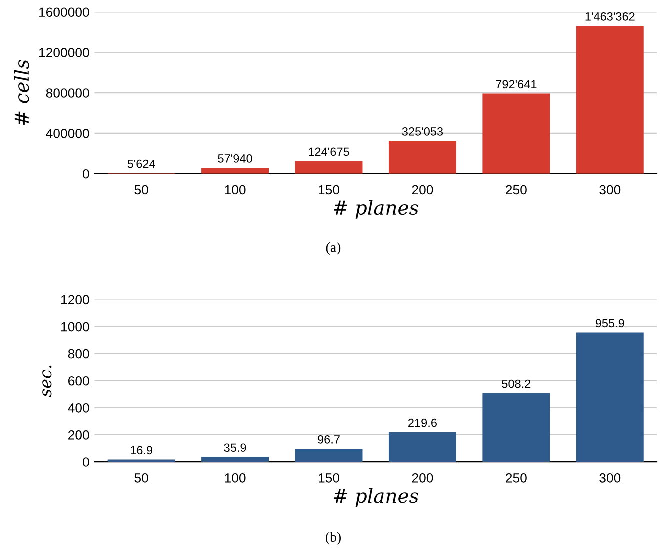 The width and height of the screenshot is (667, 552). What do you see at coordinates (76, 327) in the screenshot?
I see `y-tick-label: 1000` at bounding box center [76, 327].